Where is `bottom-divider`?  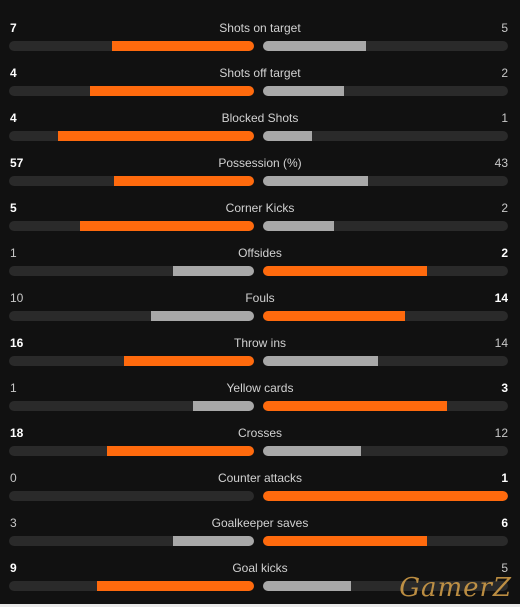
bottom-divider is located at coordinates (260, 605).